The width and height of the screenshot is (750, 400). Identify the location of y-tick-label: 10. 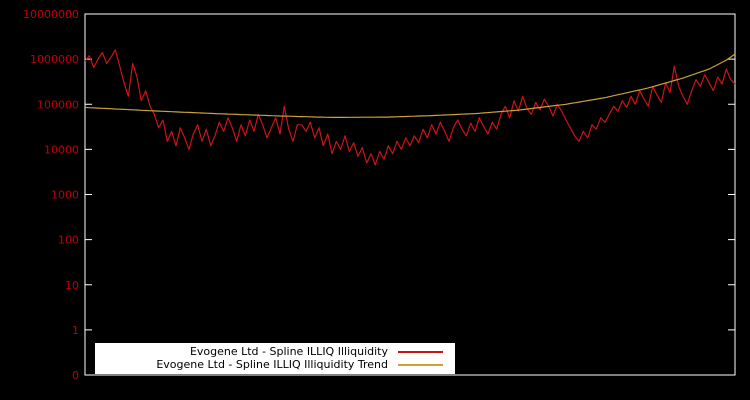
(72, 285).